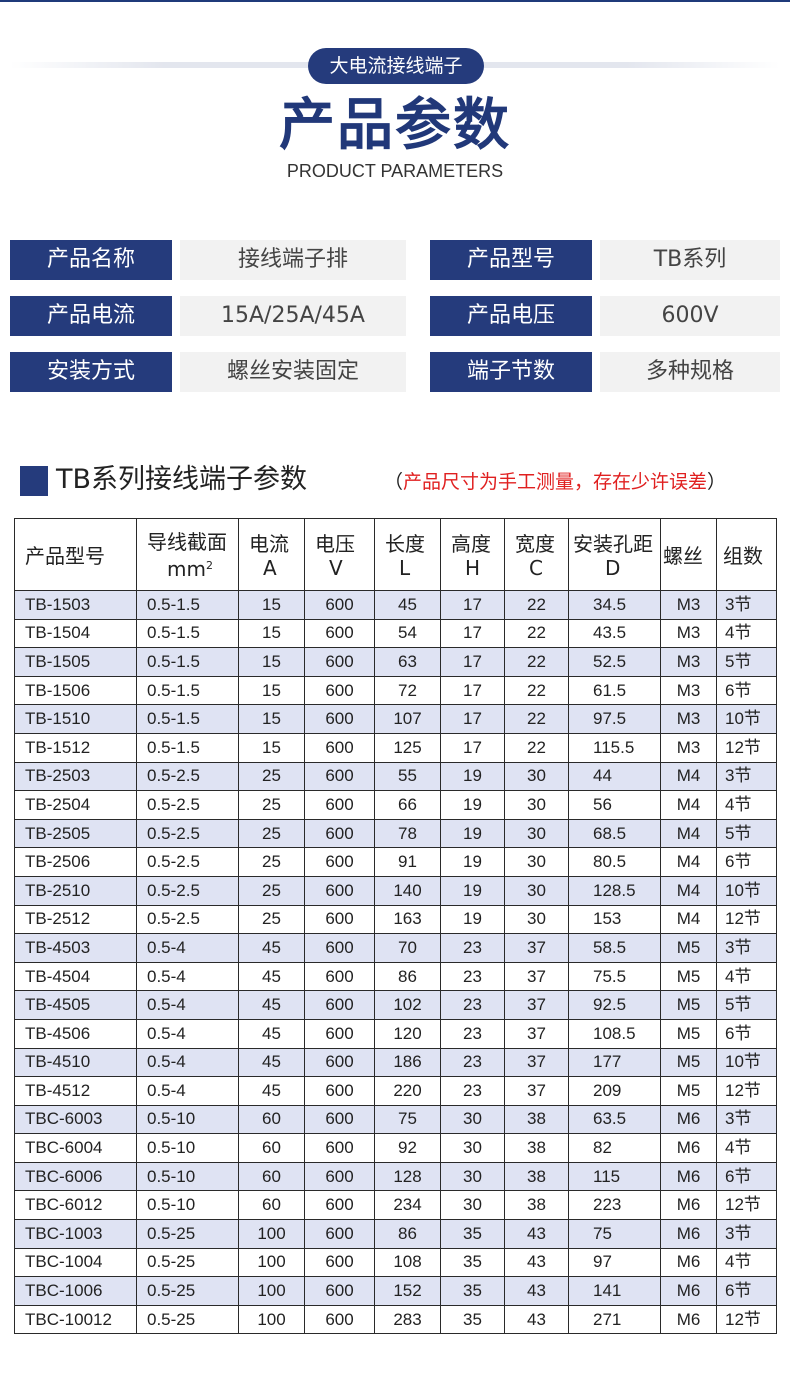 The height and width of the screenshot is (1375, 790). What do you see at coordinates (396, 66) in the screenshot?
I see `category-badge: 大电流接线端子` at bounding box center [396, 66].